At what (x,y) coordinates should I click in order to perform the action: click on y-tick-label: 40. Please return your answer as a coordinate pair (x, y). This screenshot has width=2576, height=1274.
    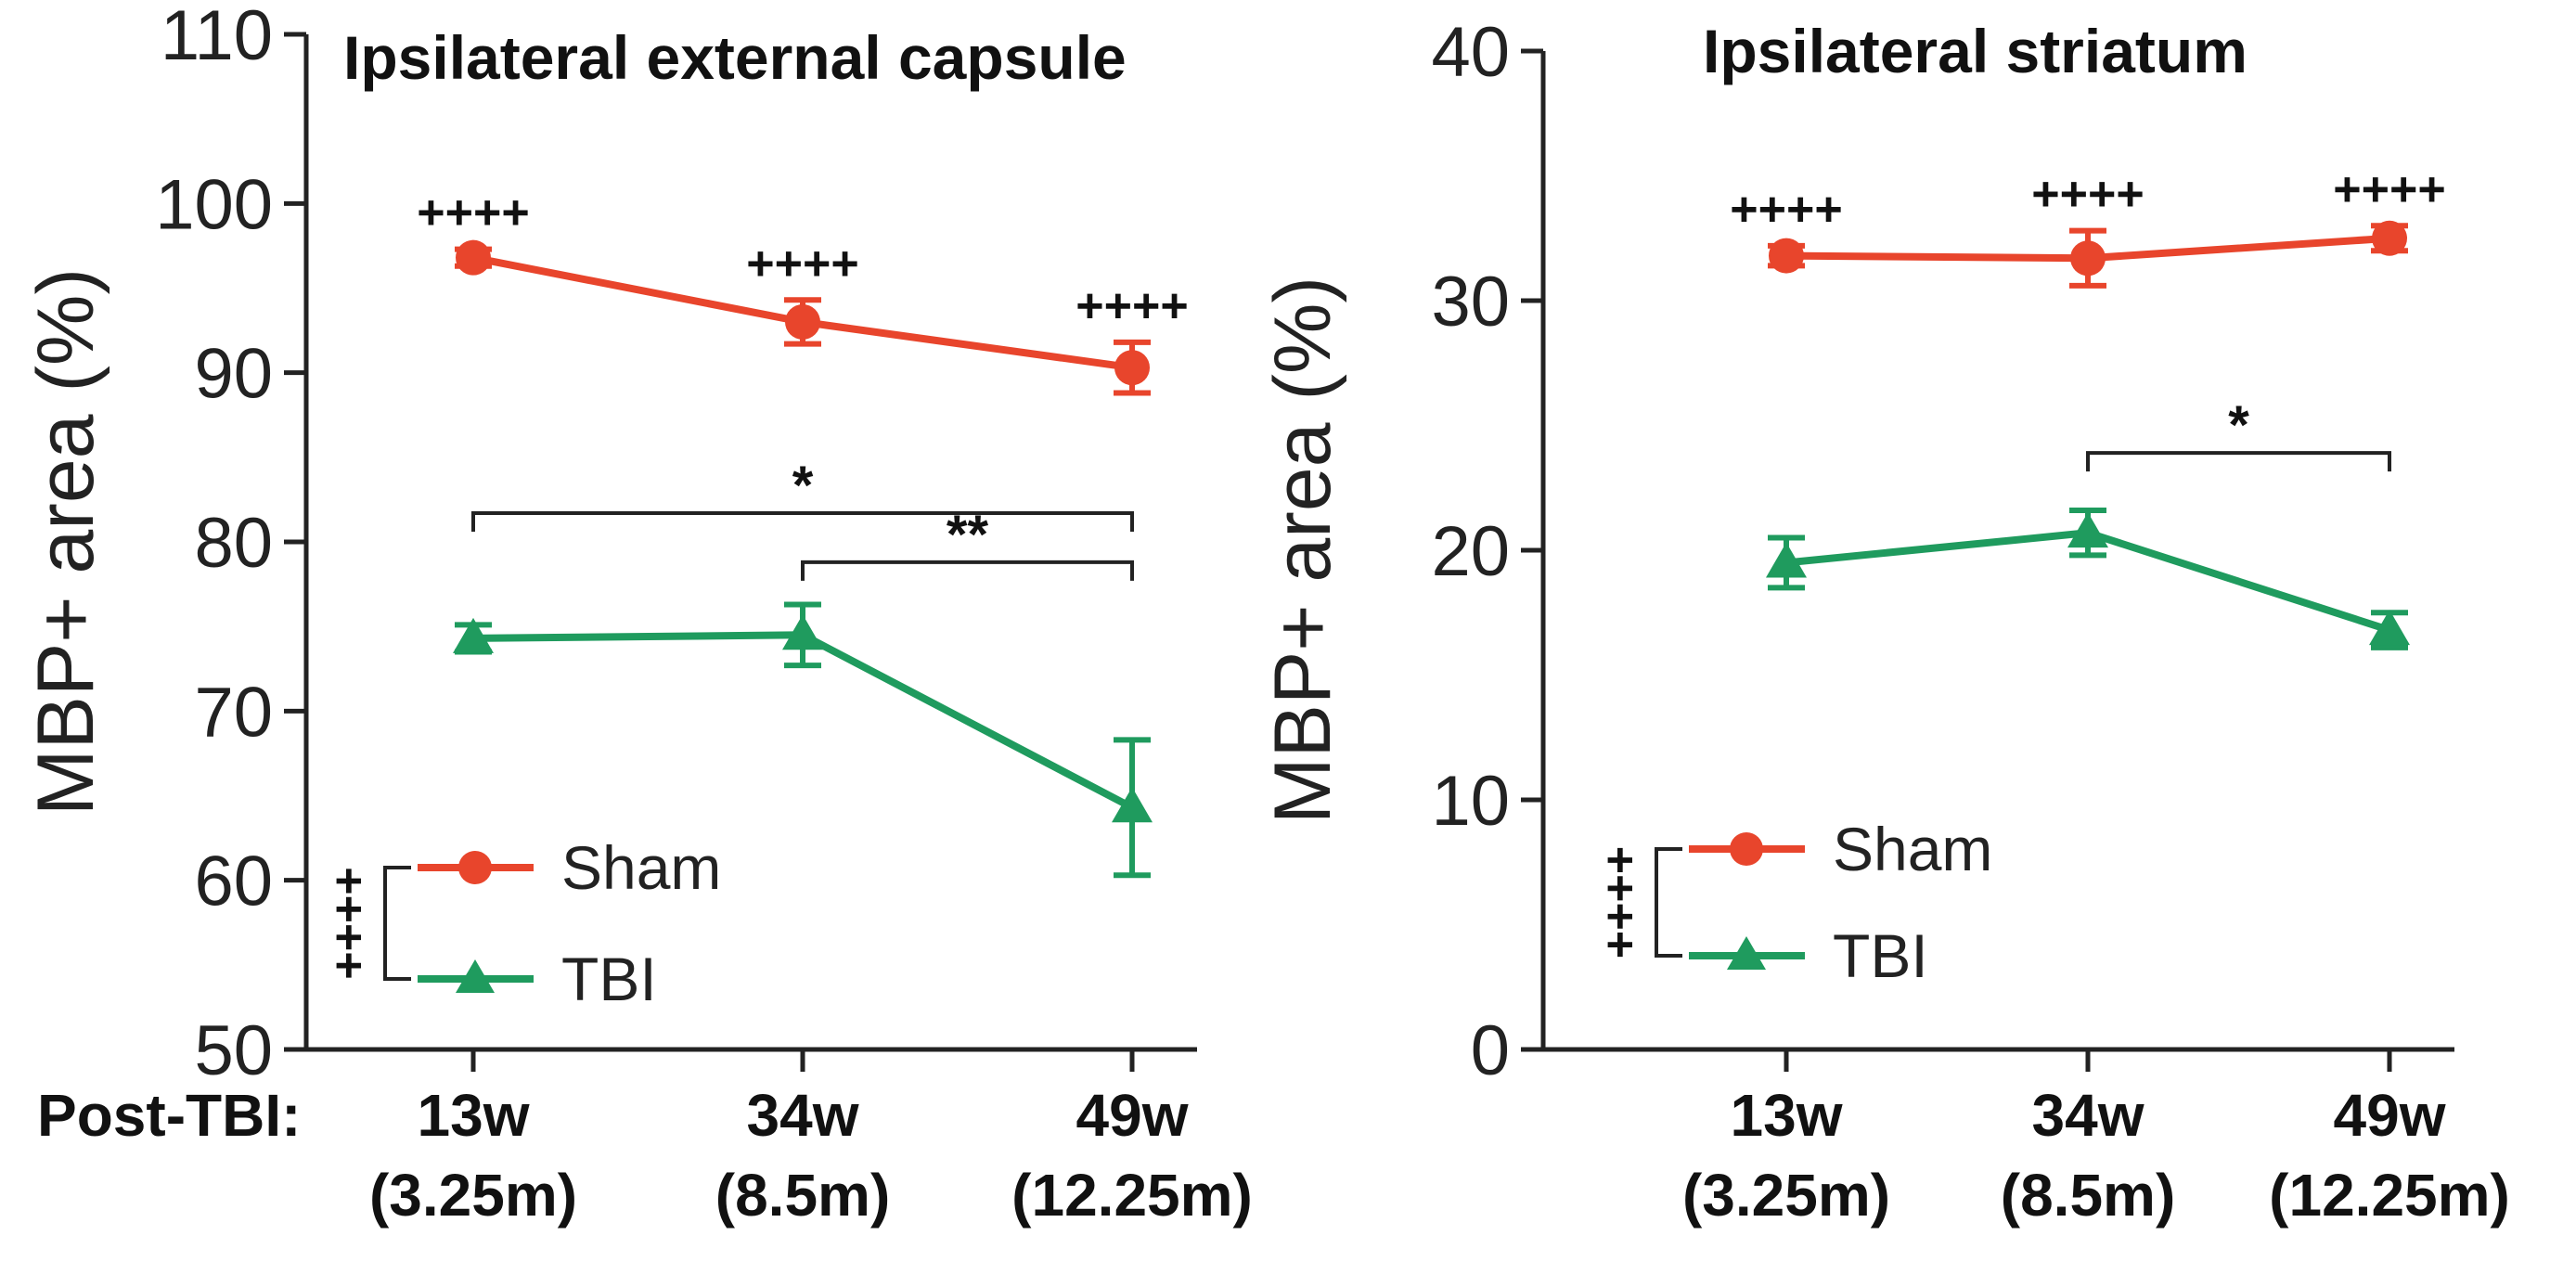
    Looking at the image, I should click on (1470, 52).